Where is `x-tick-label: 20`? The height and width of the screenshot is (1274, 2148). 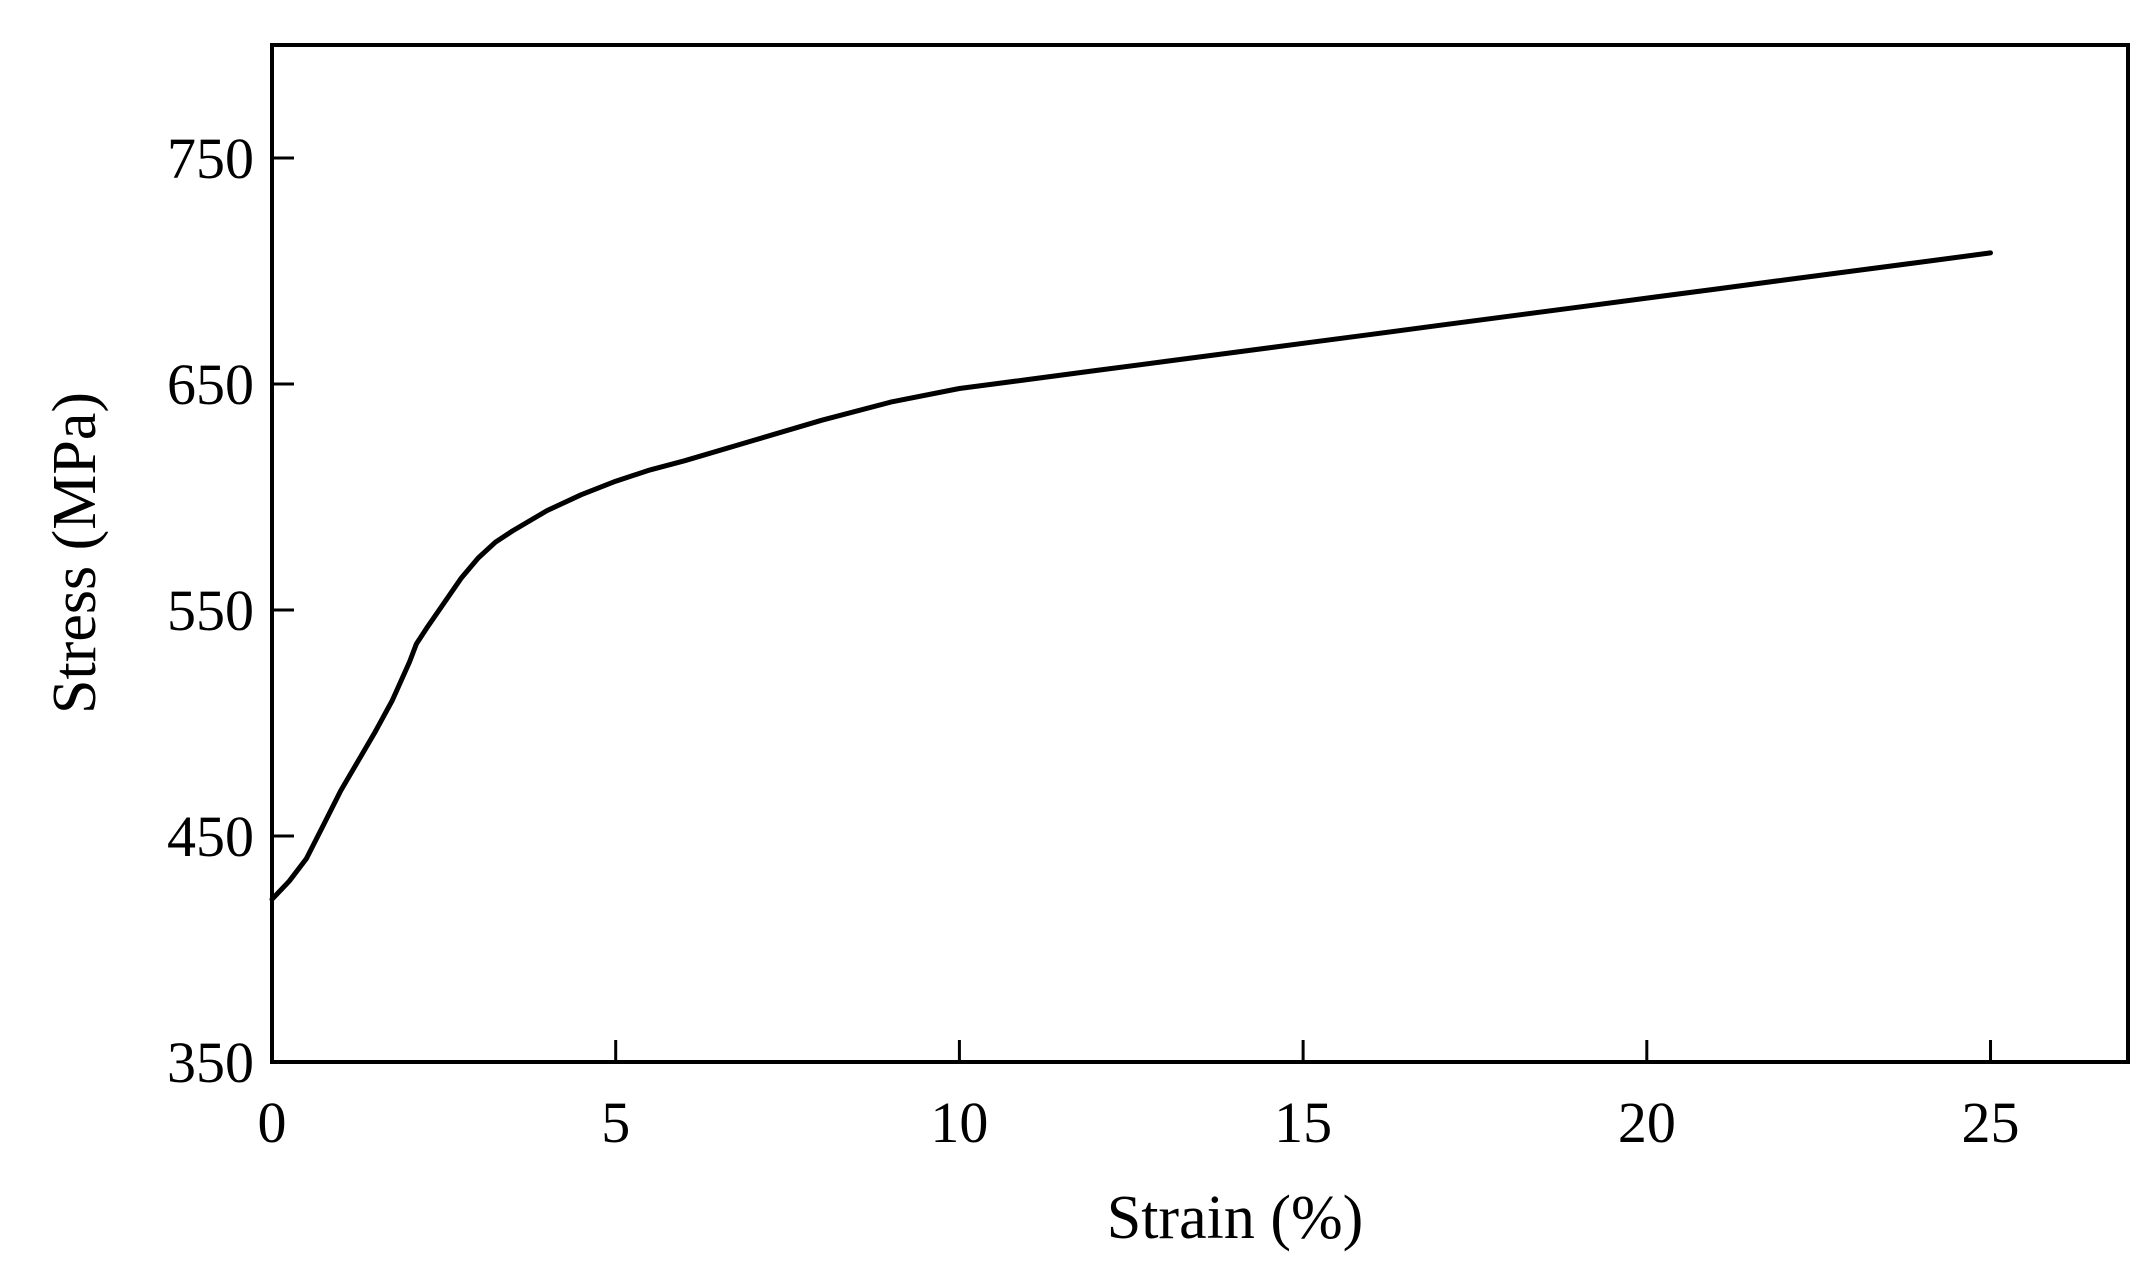 x-tick-label: 20 is located at coordinates (1647, 1122).